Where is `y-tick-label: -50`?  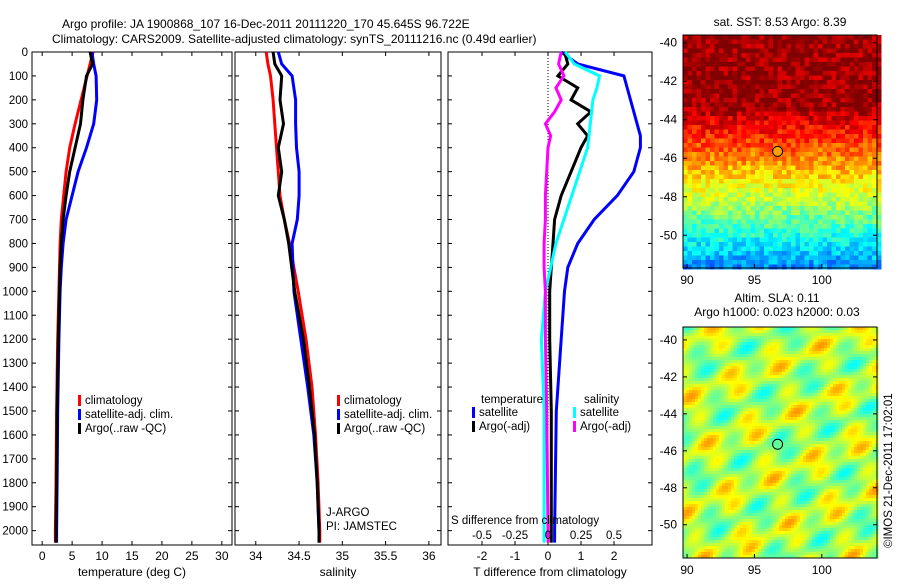 y-tick-label: -50 is located at coordinates (669, 235).